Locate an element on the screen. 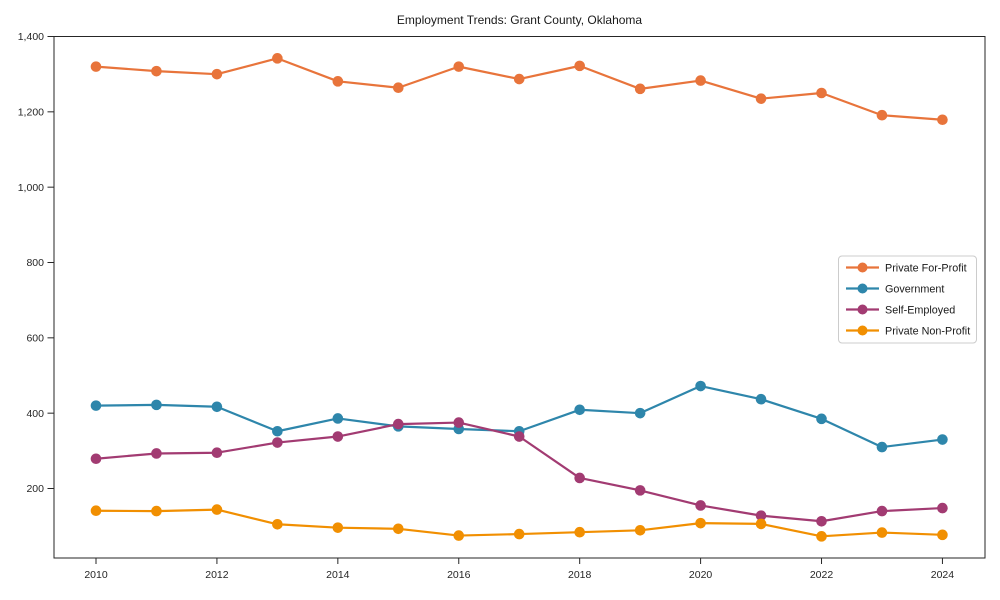  x-tick-label: 2012 is located at coordinates (217, 575).